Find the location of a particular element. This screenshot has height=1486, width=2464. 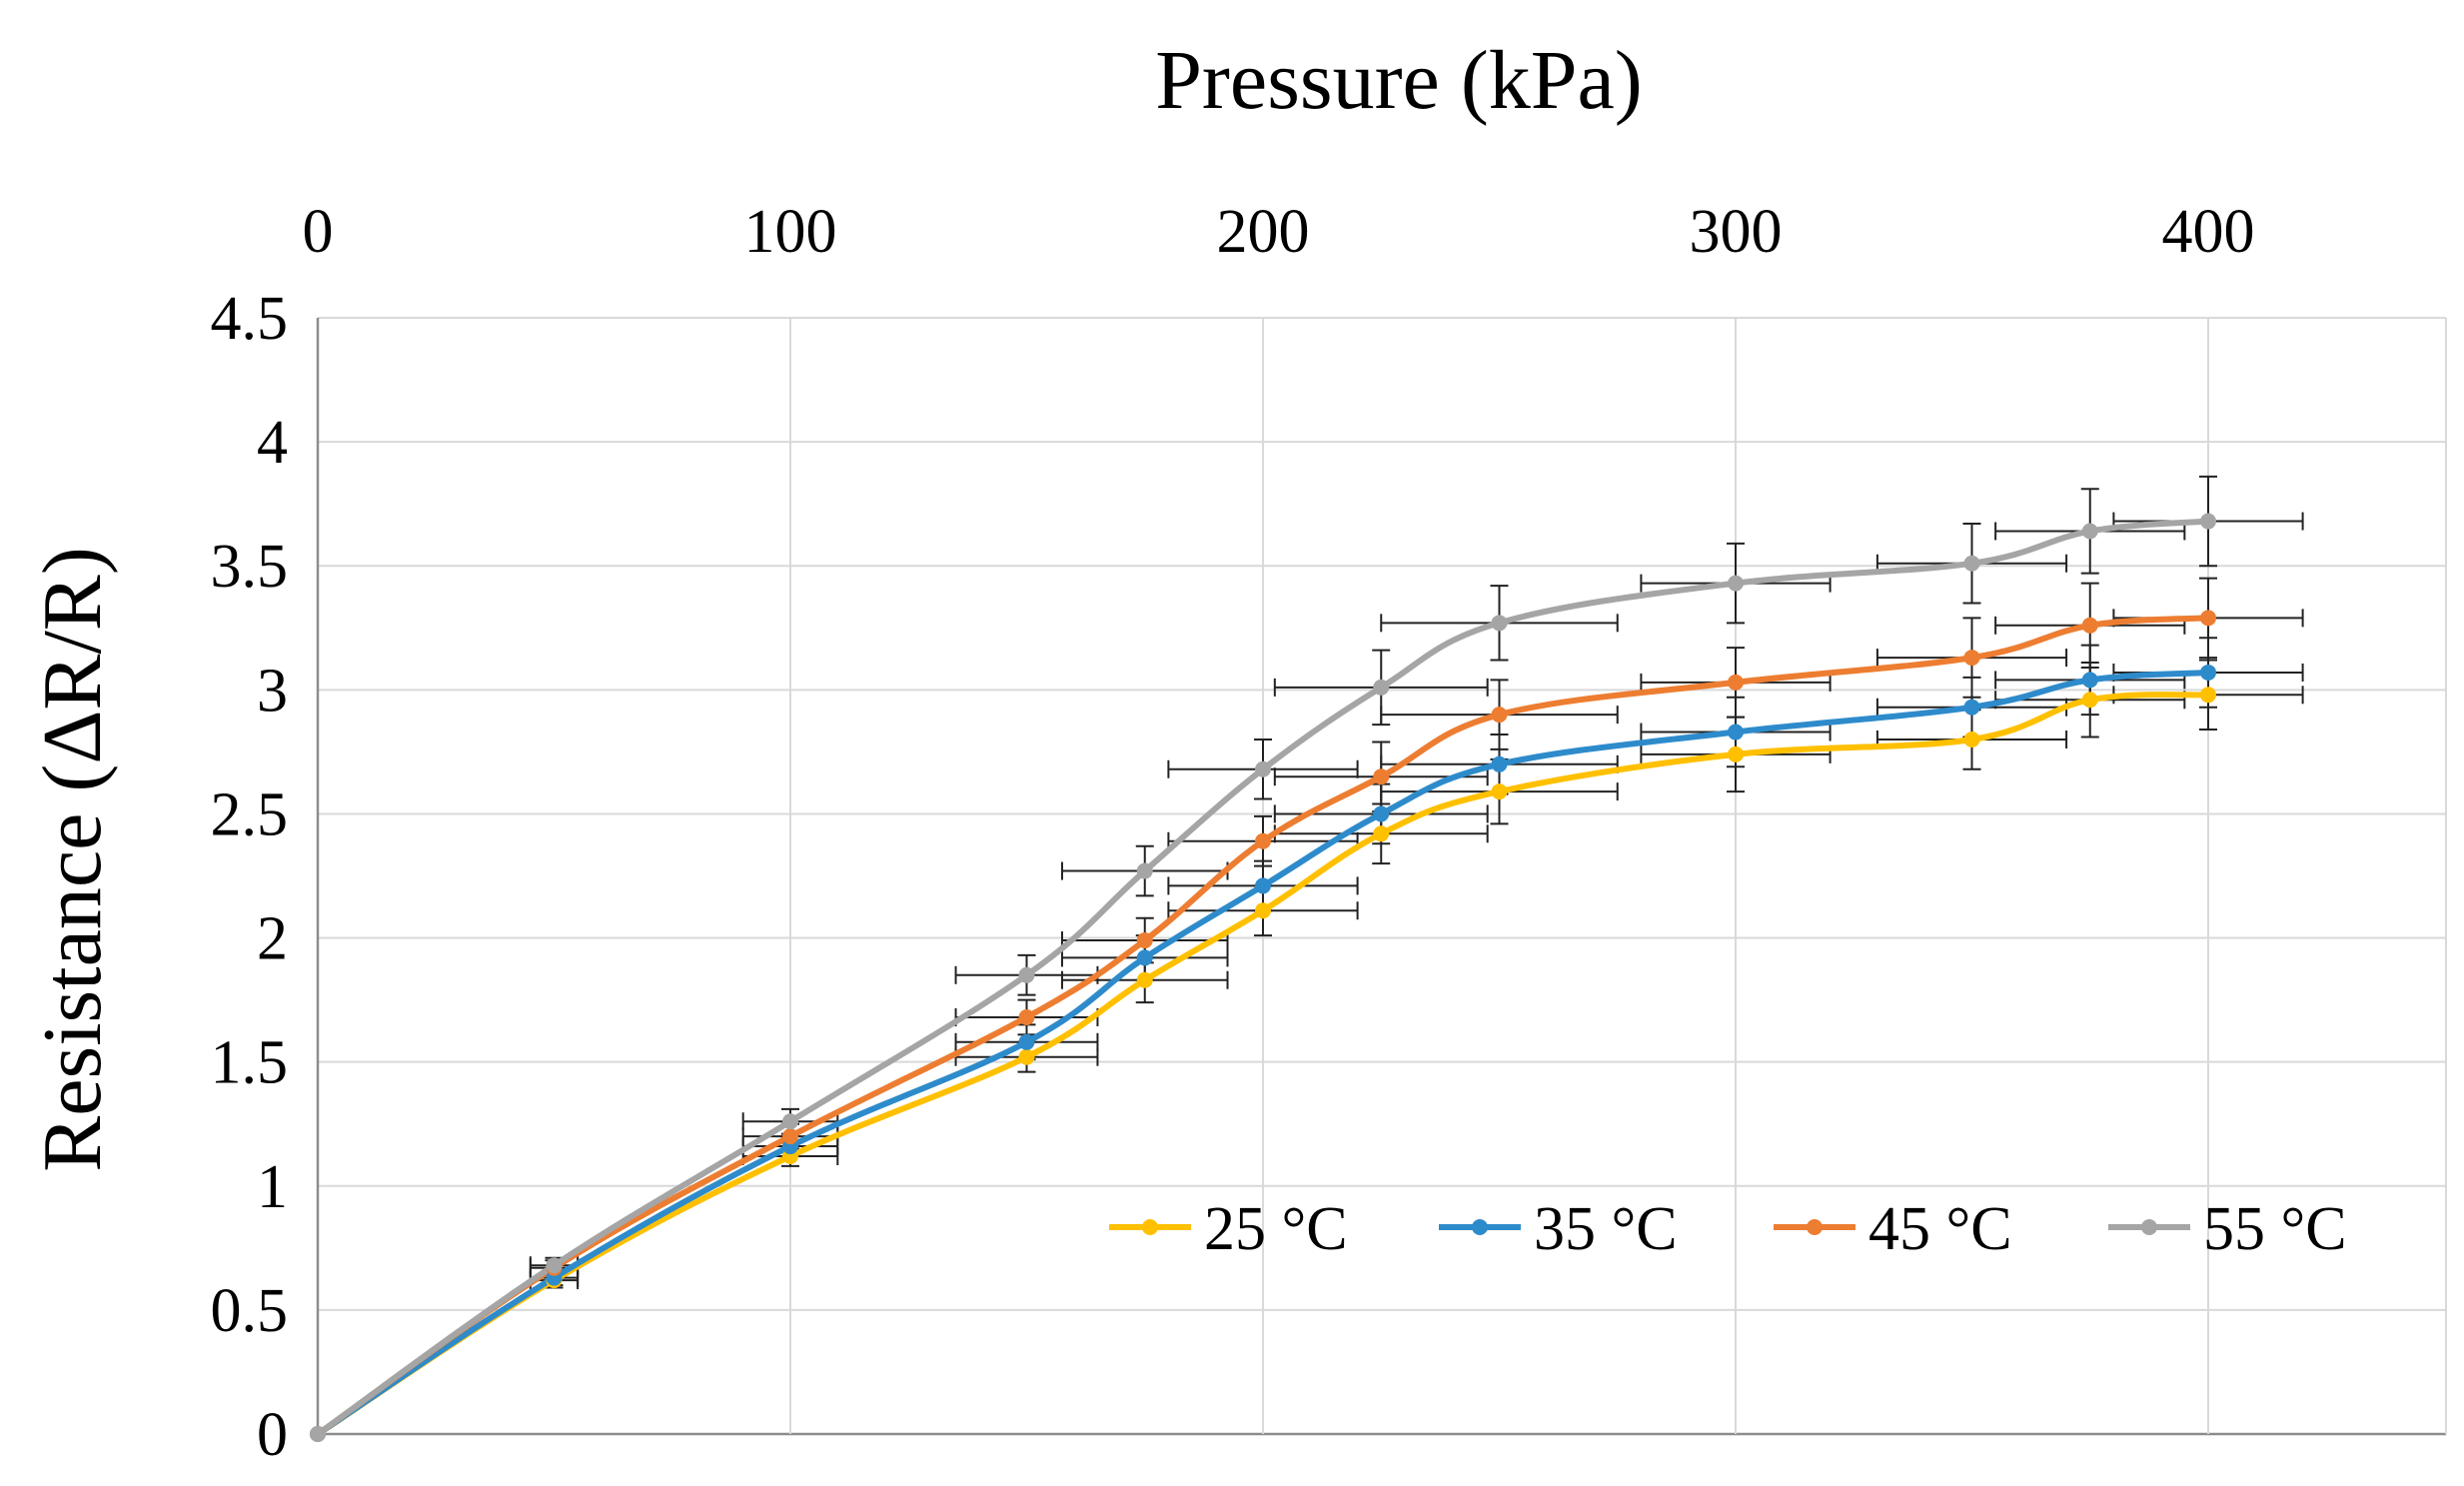

legend-label: 25 °C is located at coordinates (1276, 1229).